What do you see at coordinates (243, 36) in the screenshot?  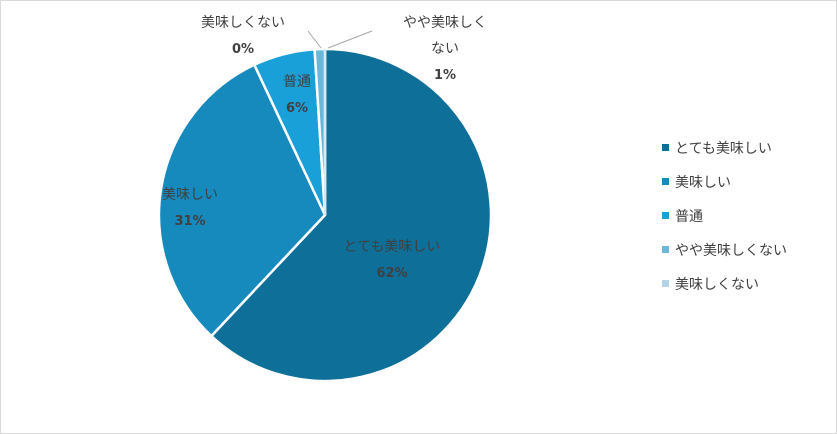 I see `data-label-5: 美味しくない 0%` at bounding box center [243, 36].